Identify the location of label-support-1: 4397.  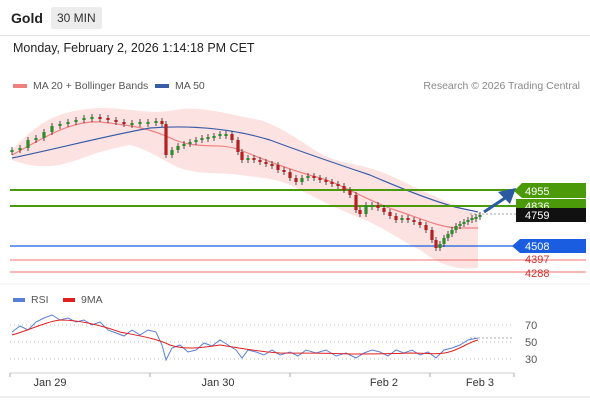
(537, 260).